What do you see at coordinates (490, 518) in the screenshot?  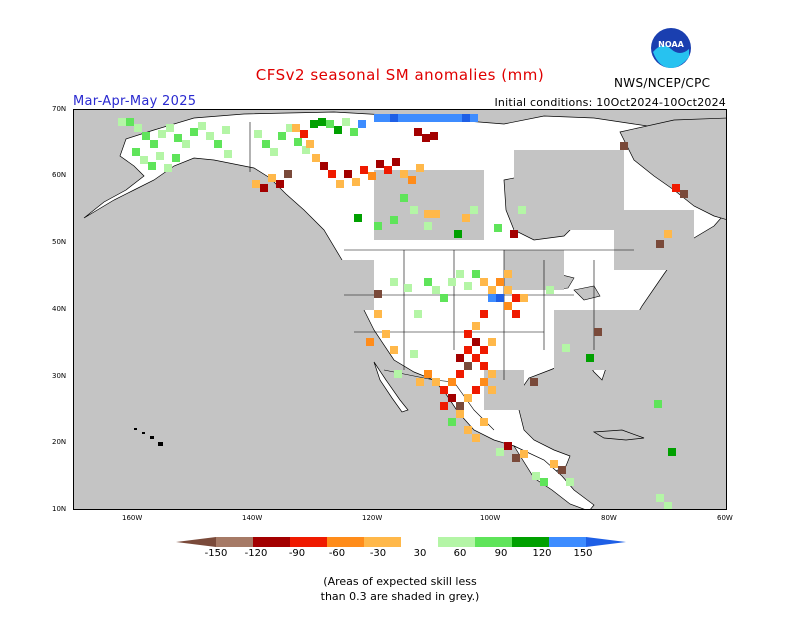 I see `lon-label-100w: 100W` at bounding box center [490, 518].